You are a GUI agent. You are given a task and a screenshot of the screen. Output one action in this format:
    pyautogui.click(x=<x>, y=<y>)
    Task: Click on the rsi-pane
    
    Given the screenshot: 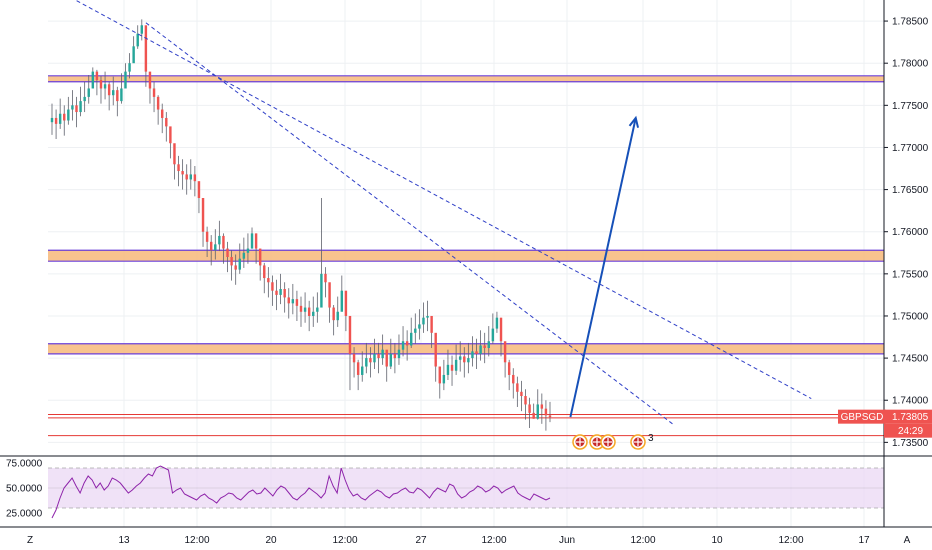 What is the action you would take?
    pyautogui.click(x=466, y=492)
    